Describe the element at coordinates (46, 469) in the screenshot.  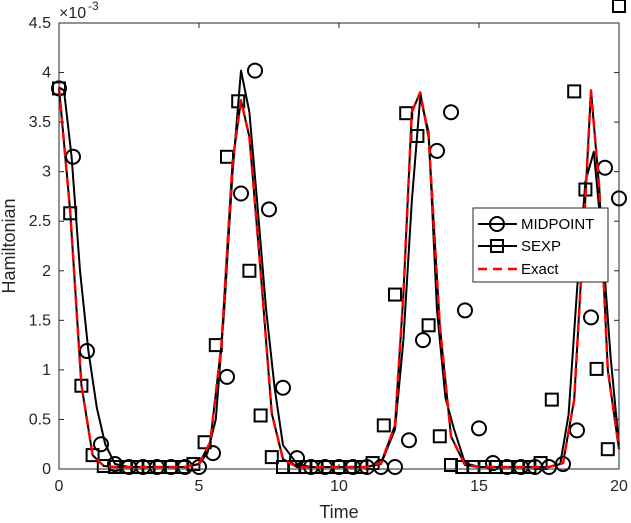
I see `y-tick-label: 0` at that location.